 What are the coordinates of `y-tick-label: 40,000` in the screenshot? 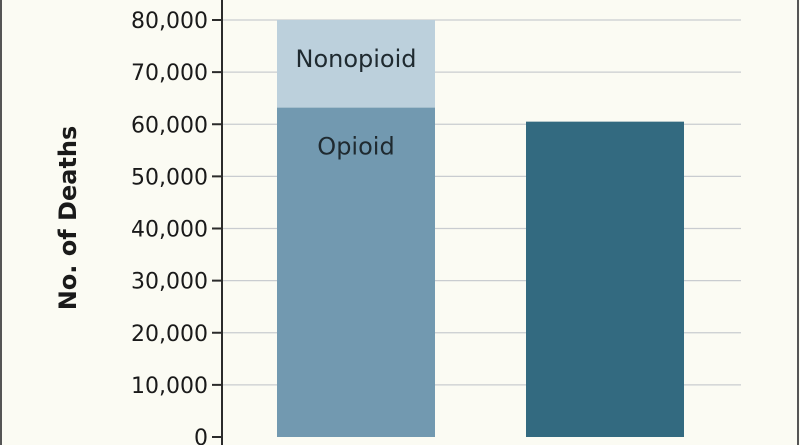 It's located at (169, 230).